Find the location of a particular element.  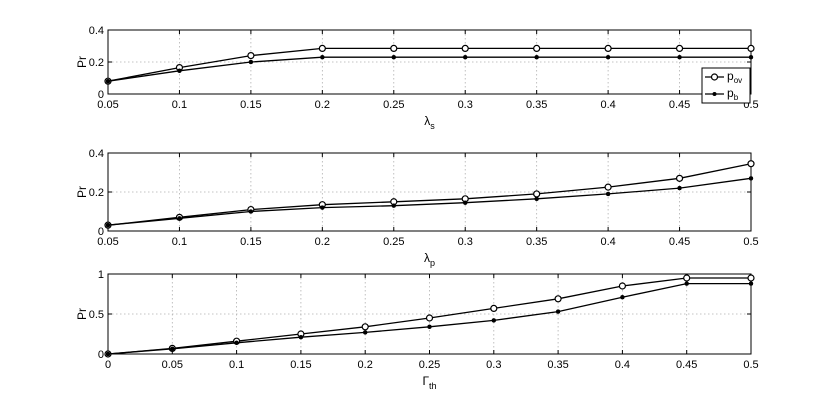

x-tick-label: 0 is located at coordinates (108, 365).